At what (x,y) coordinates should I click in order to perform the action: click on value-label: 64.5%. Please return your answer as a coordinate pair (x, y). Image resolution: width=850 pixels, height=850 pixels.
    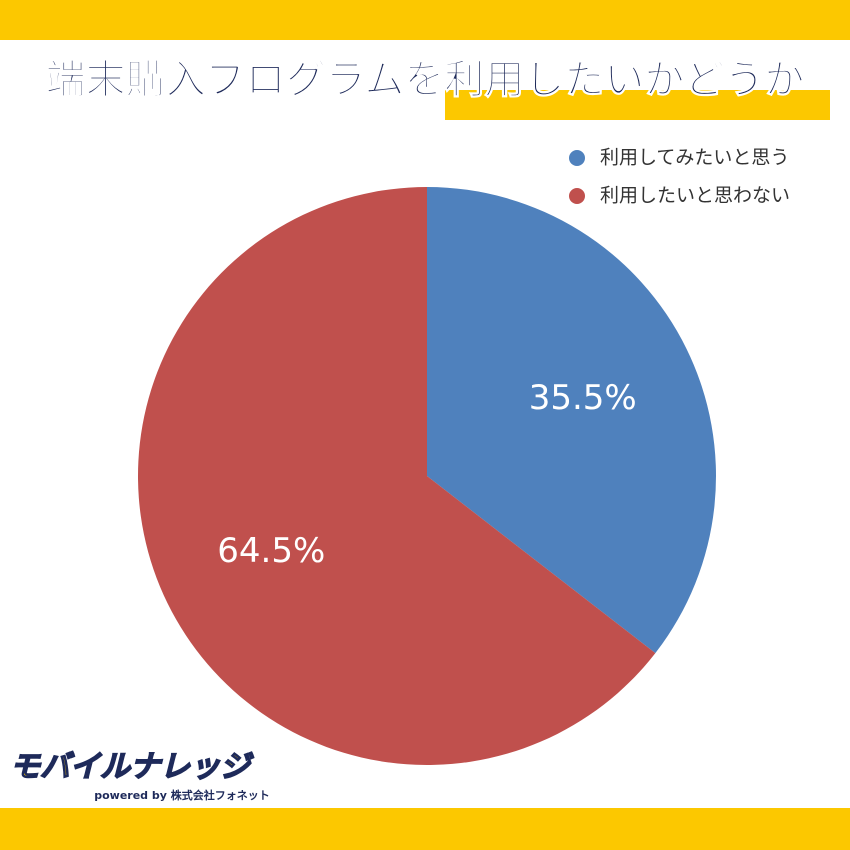
    Looking at the image, I should click on (271, 551).